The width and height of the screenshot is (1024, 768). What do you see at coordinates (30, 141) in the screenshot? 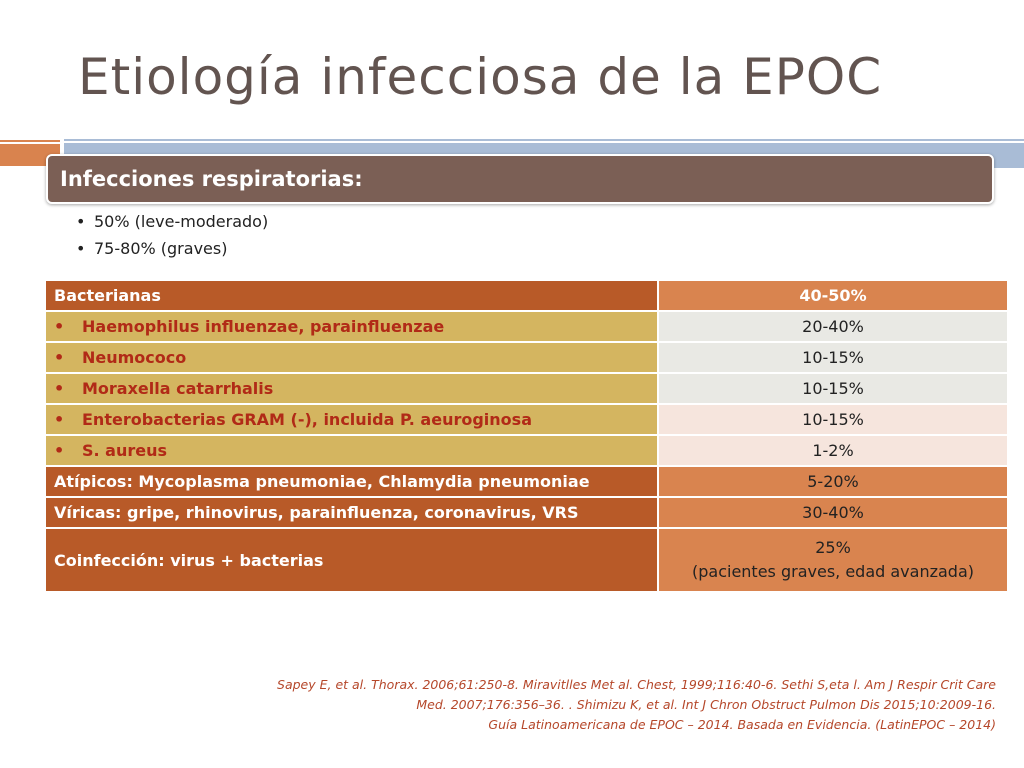
I see `decor-bar-left-line` at bounding box center [30, 141].